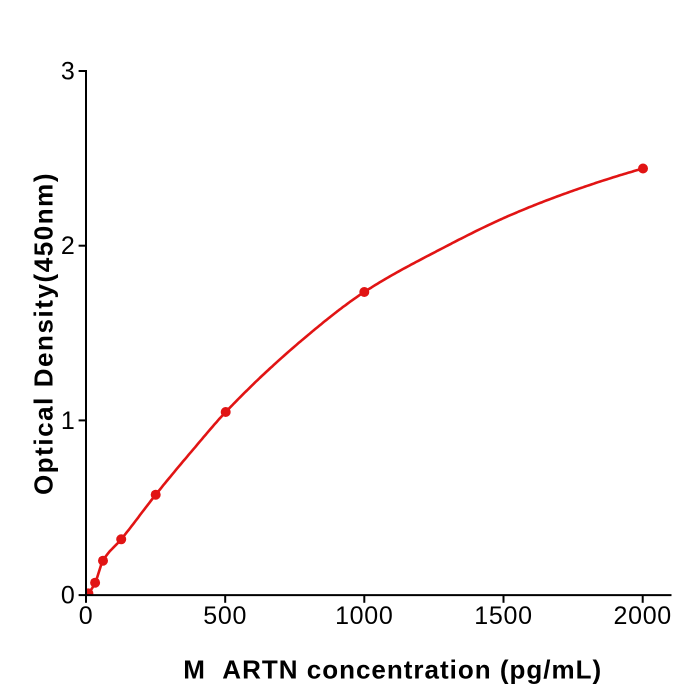 This screenshot has height=700, width=700. What do you see at coordinates (642, 616) in the screenshot?
I see `svg-text: 2000` at bounding box center [642, 616].